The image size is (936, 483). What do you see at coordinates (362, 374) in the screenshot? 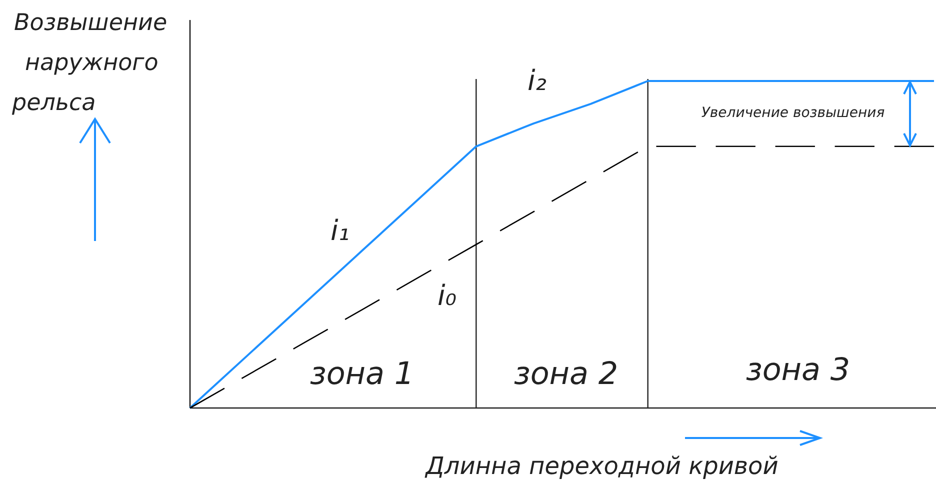
I see `annotation: зона 1` at bounding box center [362, 374].